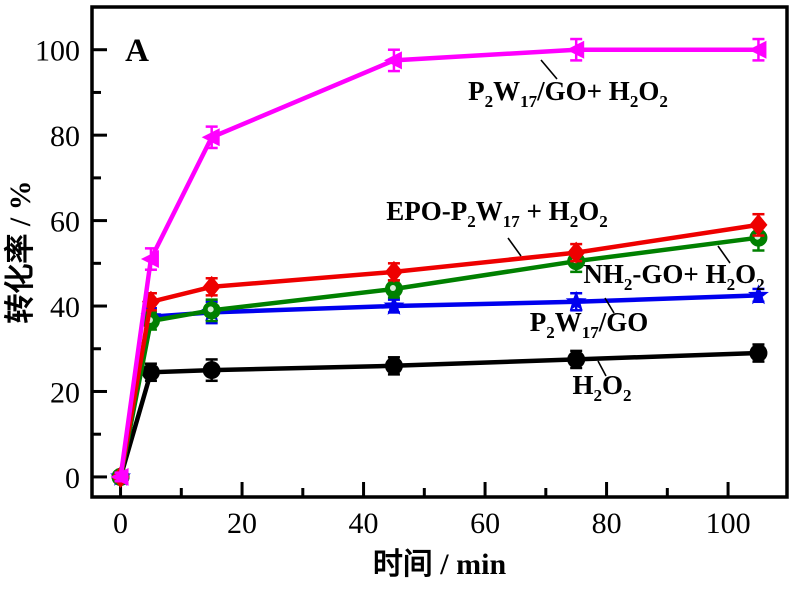 The image size is (799, 590). What do you see at coordinates (485, 523) in the screenshot?
I see `x-tick-label: 60` at bounding box center [485, 523].